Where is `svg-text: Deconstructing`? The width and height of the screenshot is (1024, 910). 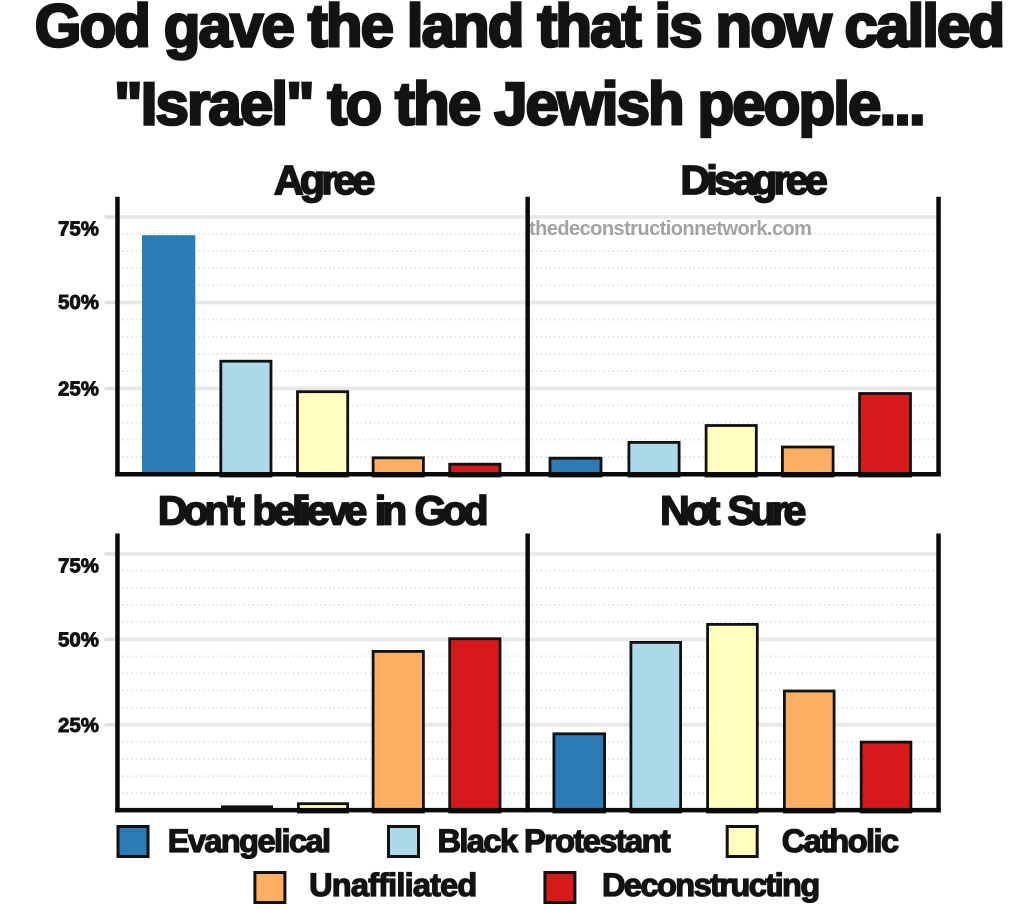 svg-text: Deconstructing is located at coordinates (710, 885).